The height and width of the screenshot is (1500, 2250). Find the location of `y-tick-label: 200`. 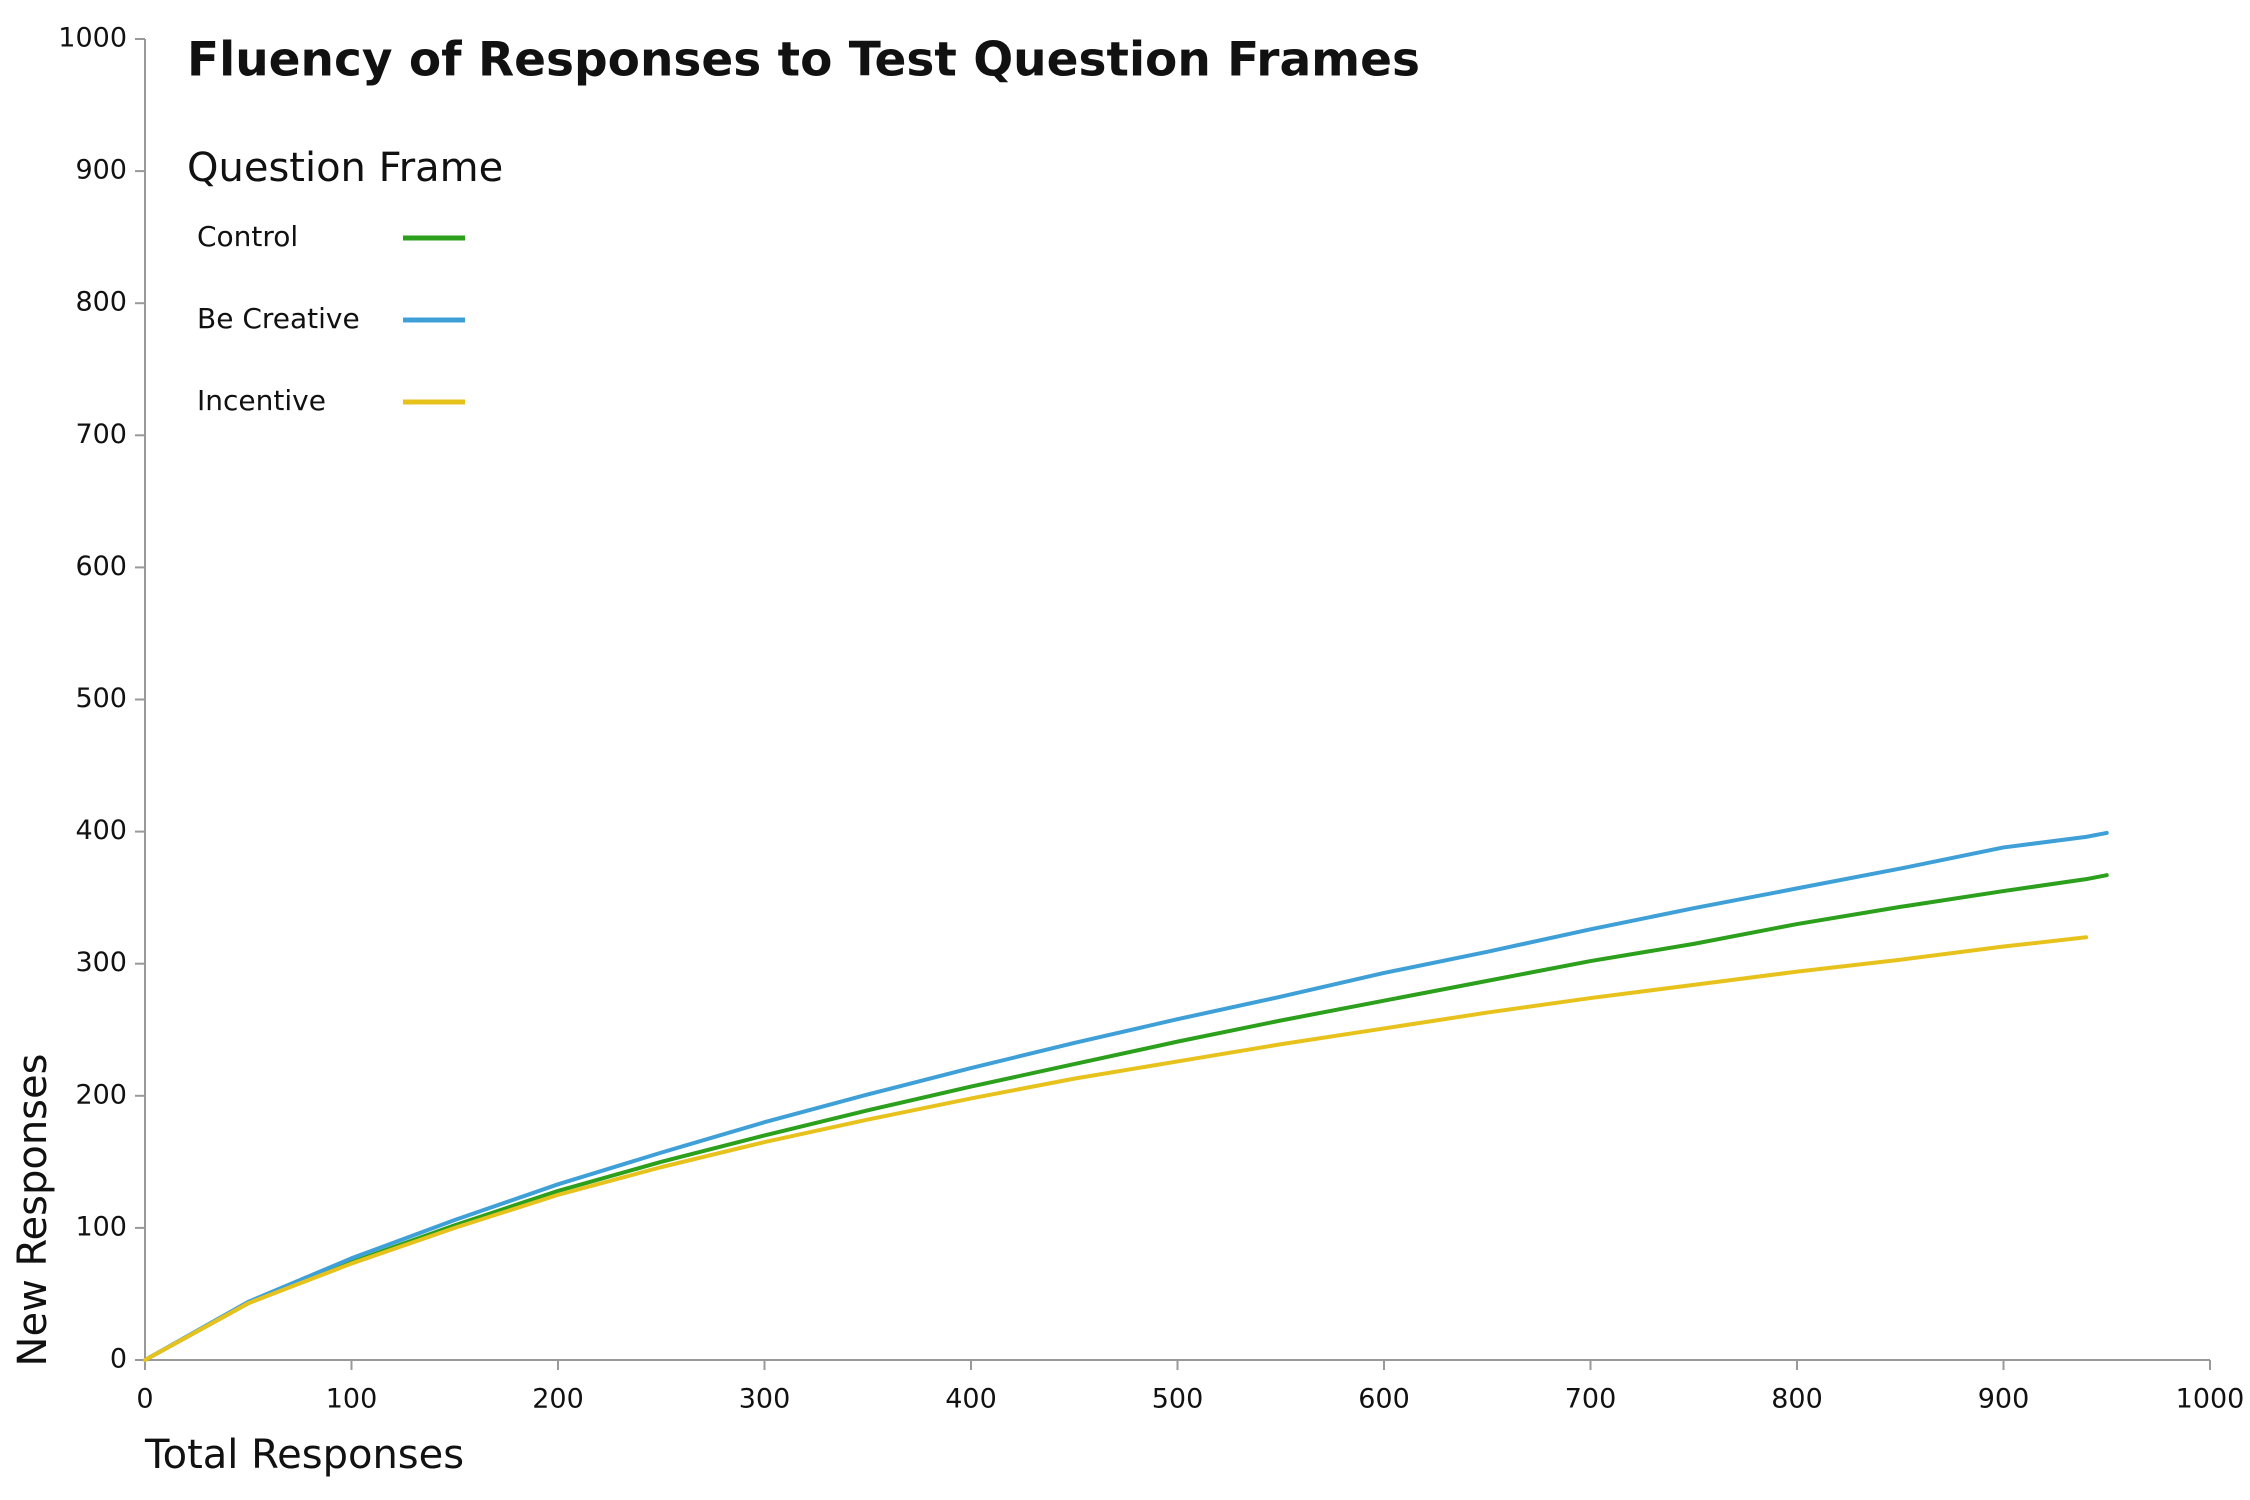

y-tick-label: 200 is located at coordinates (101, 1094).